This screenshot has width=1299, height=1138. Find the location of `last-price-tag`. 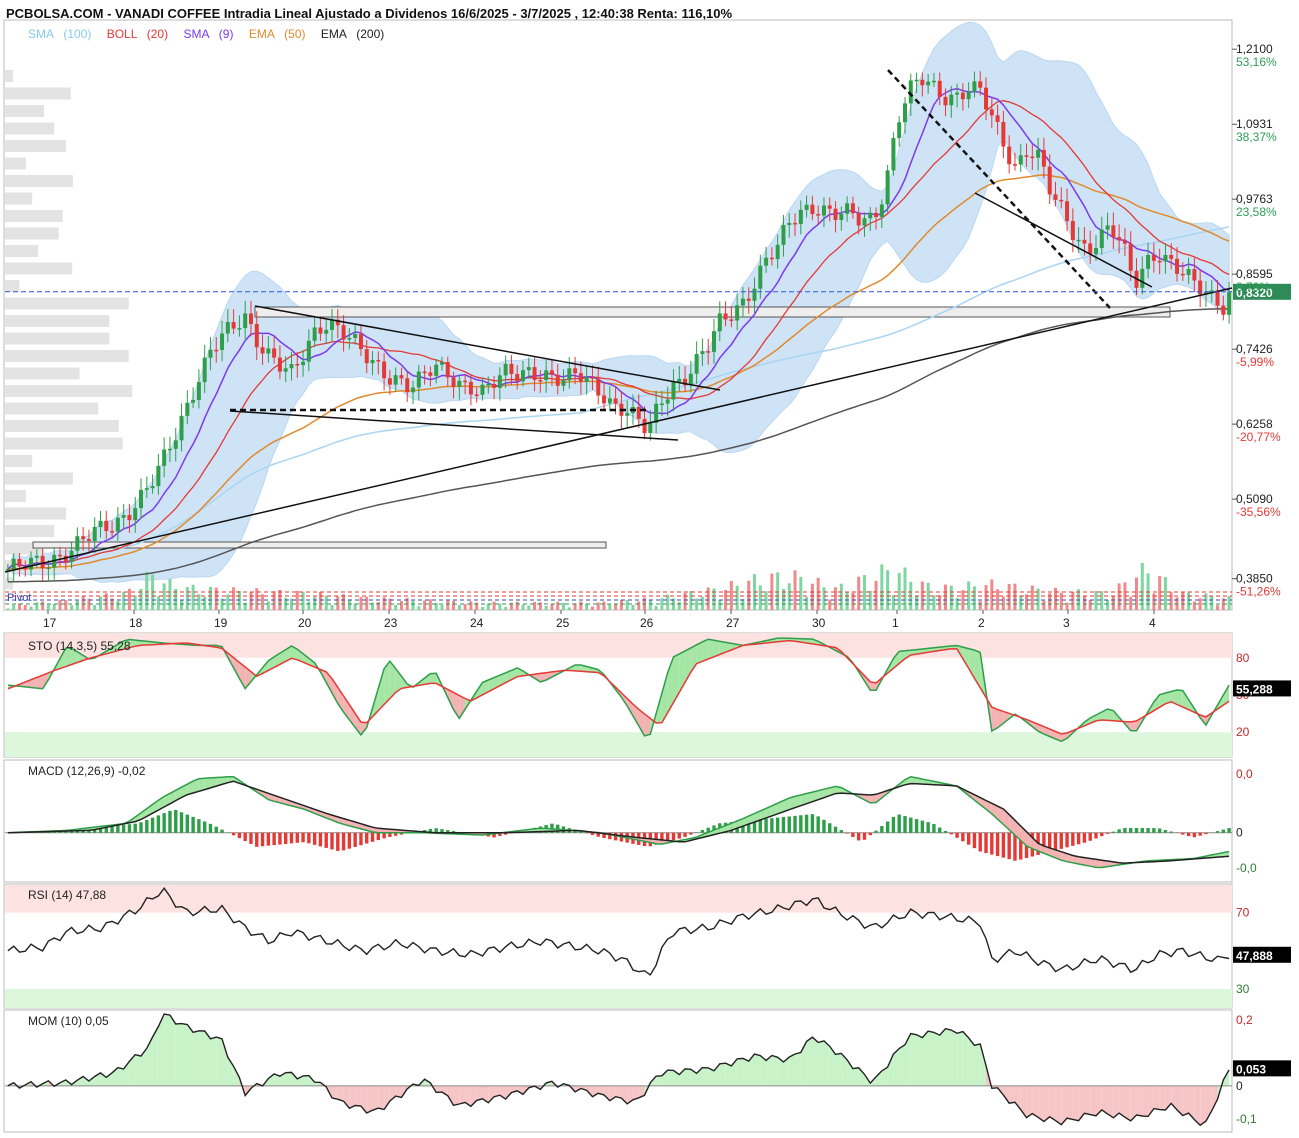

last-price-tag is located at coordinates (1262, 291).